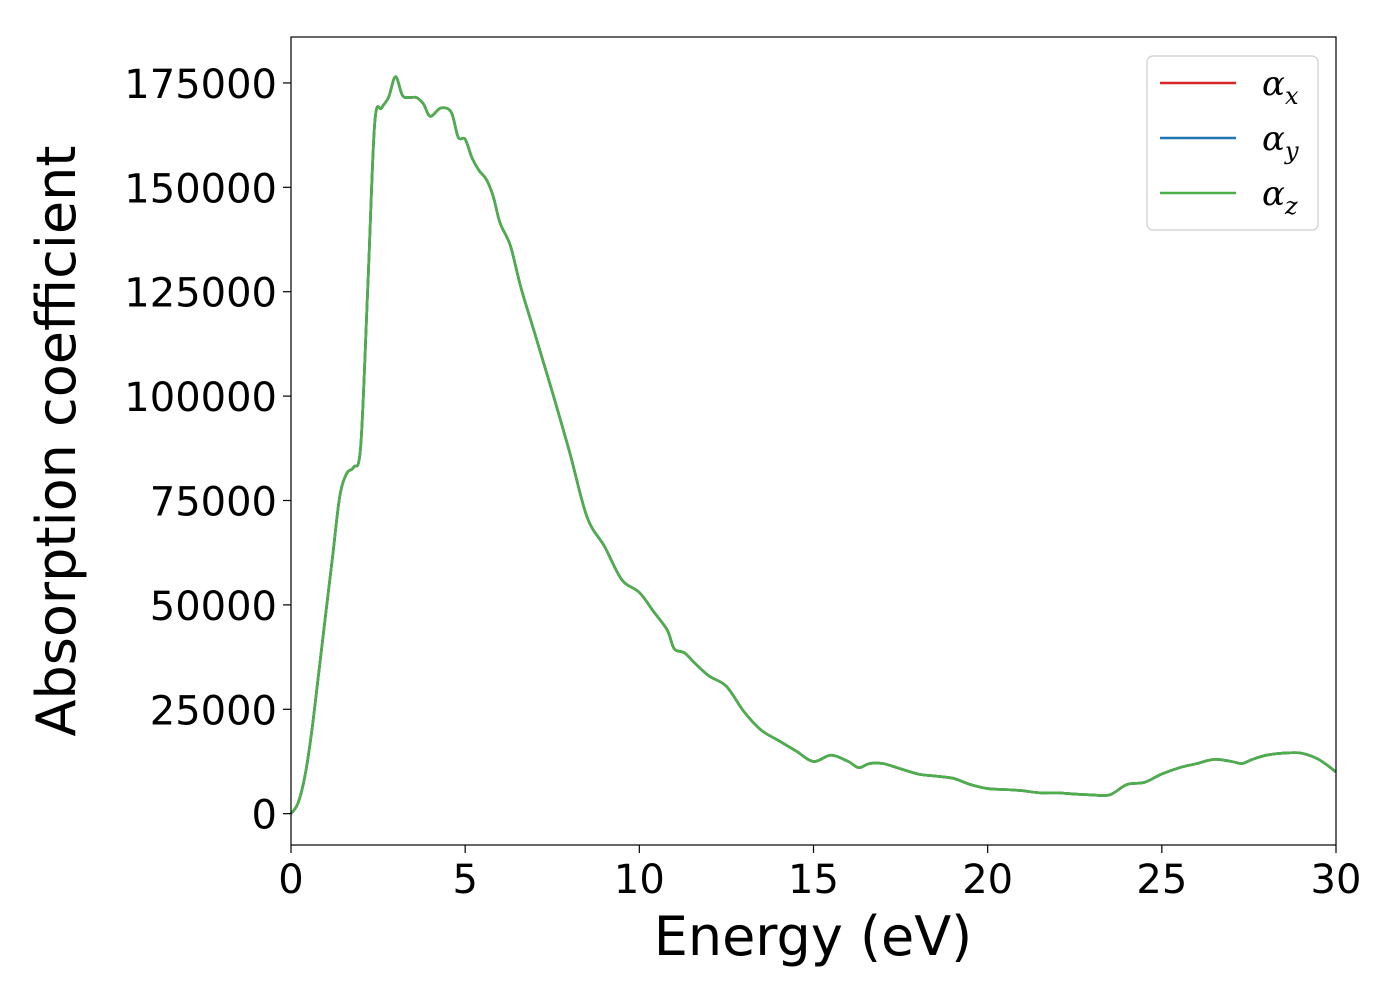 This screenshot has width=1400, height=1000. Describe the element at coordinates (1291, 206) in the screenshot. I see `legend-label-sub: z` at that location.